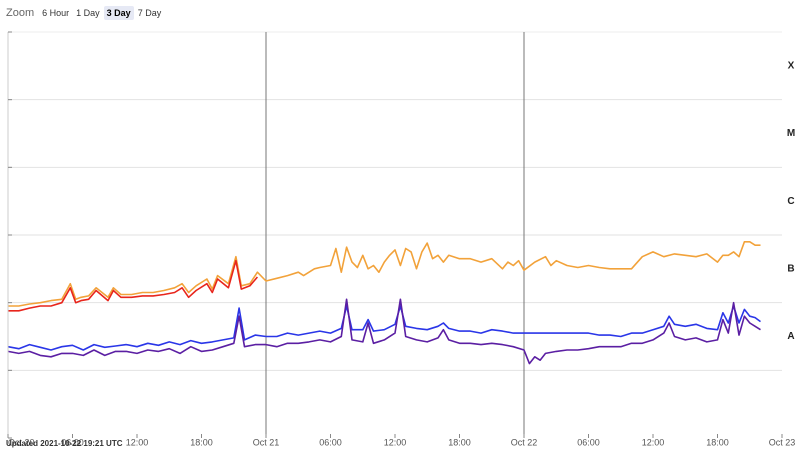  What do you see at coordinates (790, 201) in the screenshot?
I see `flare-class-label-c: C` at bounding box center [790, 201].